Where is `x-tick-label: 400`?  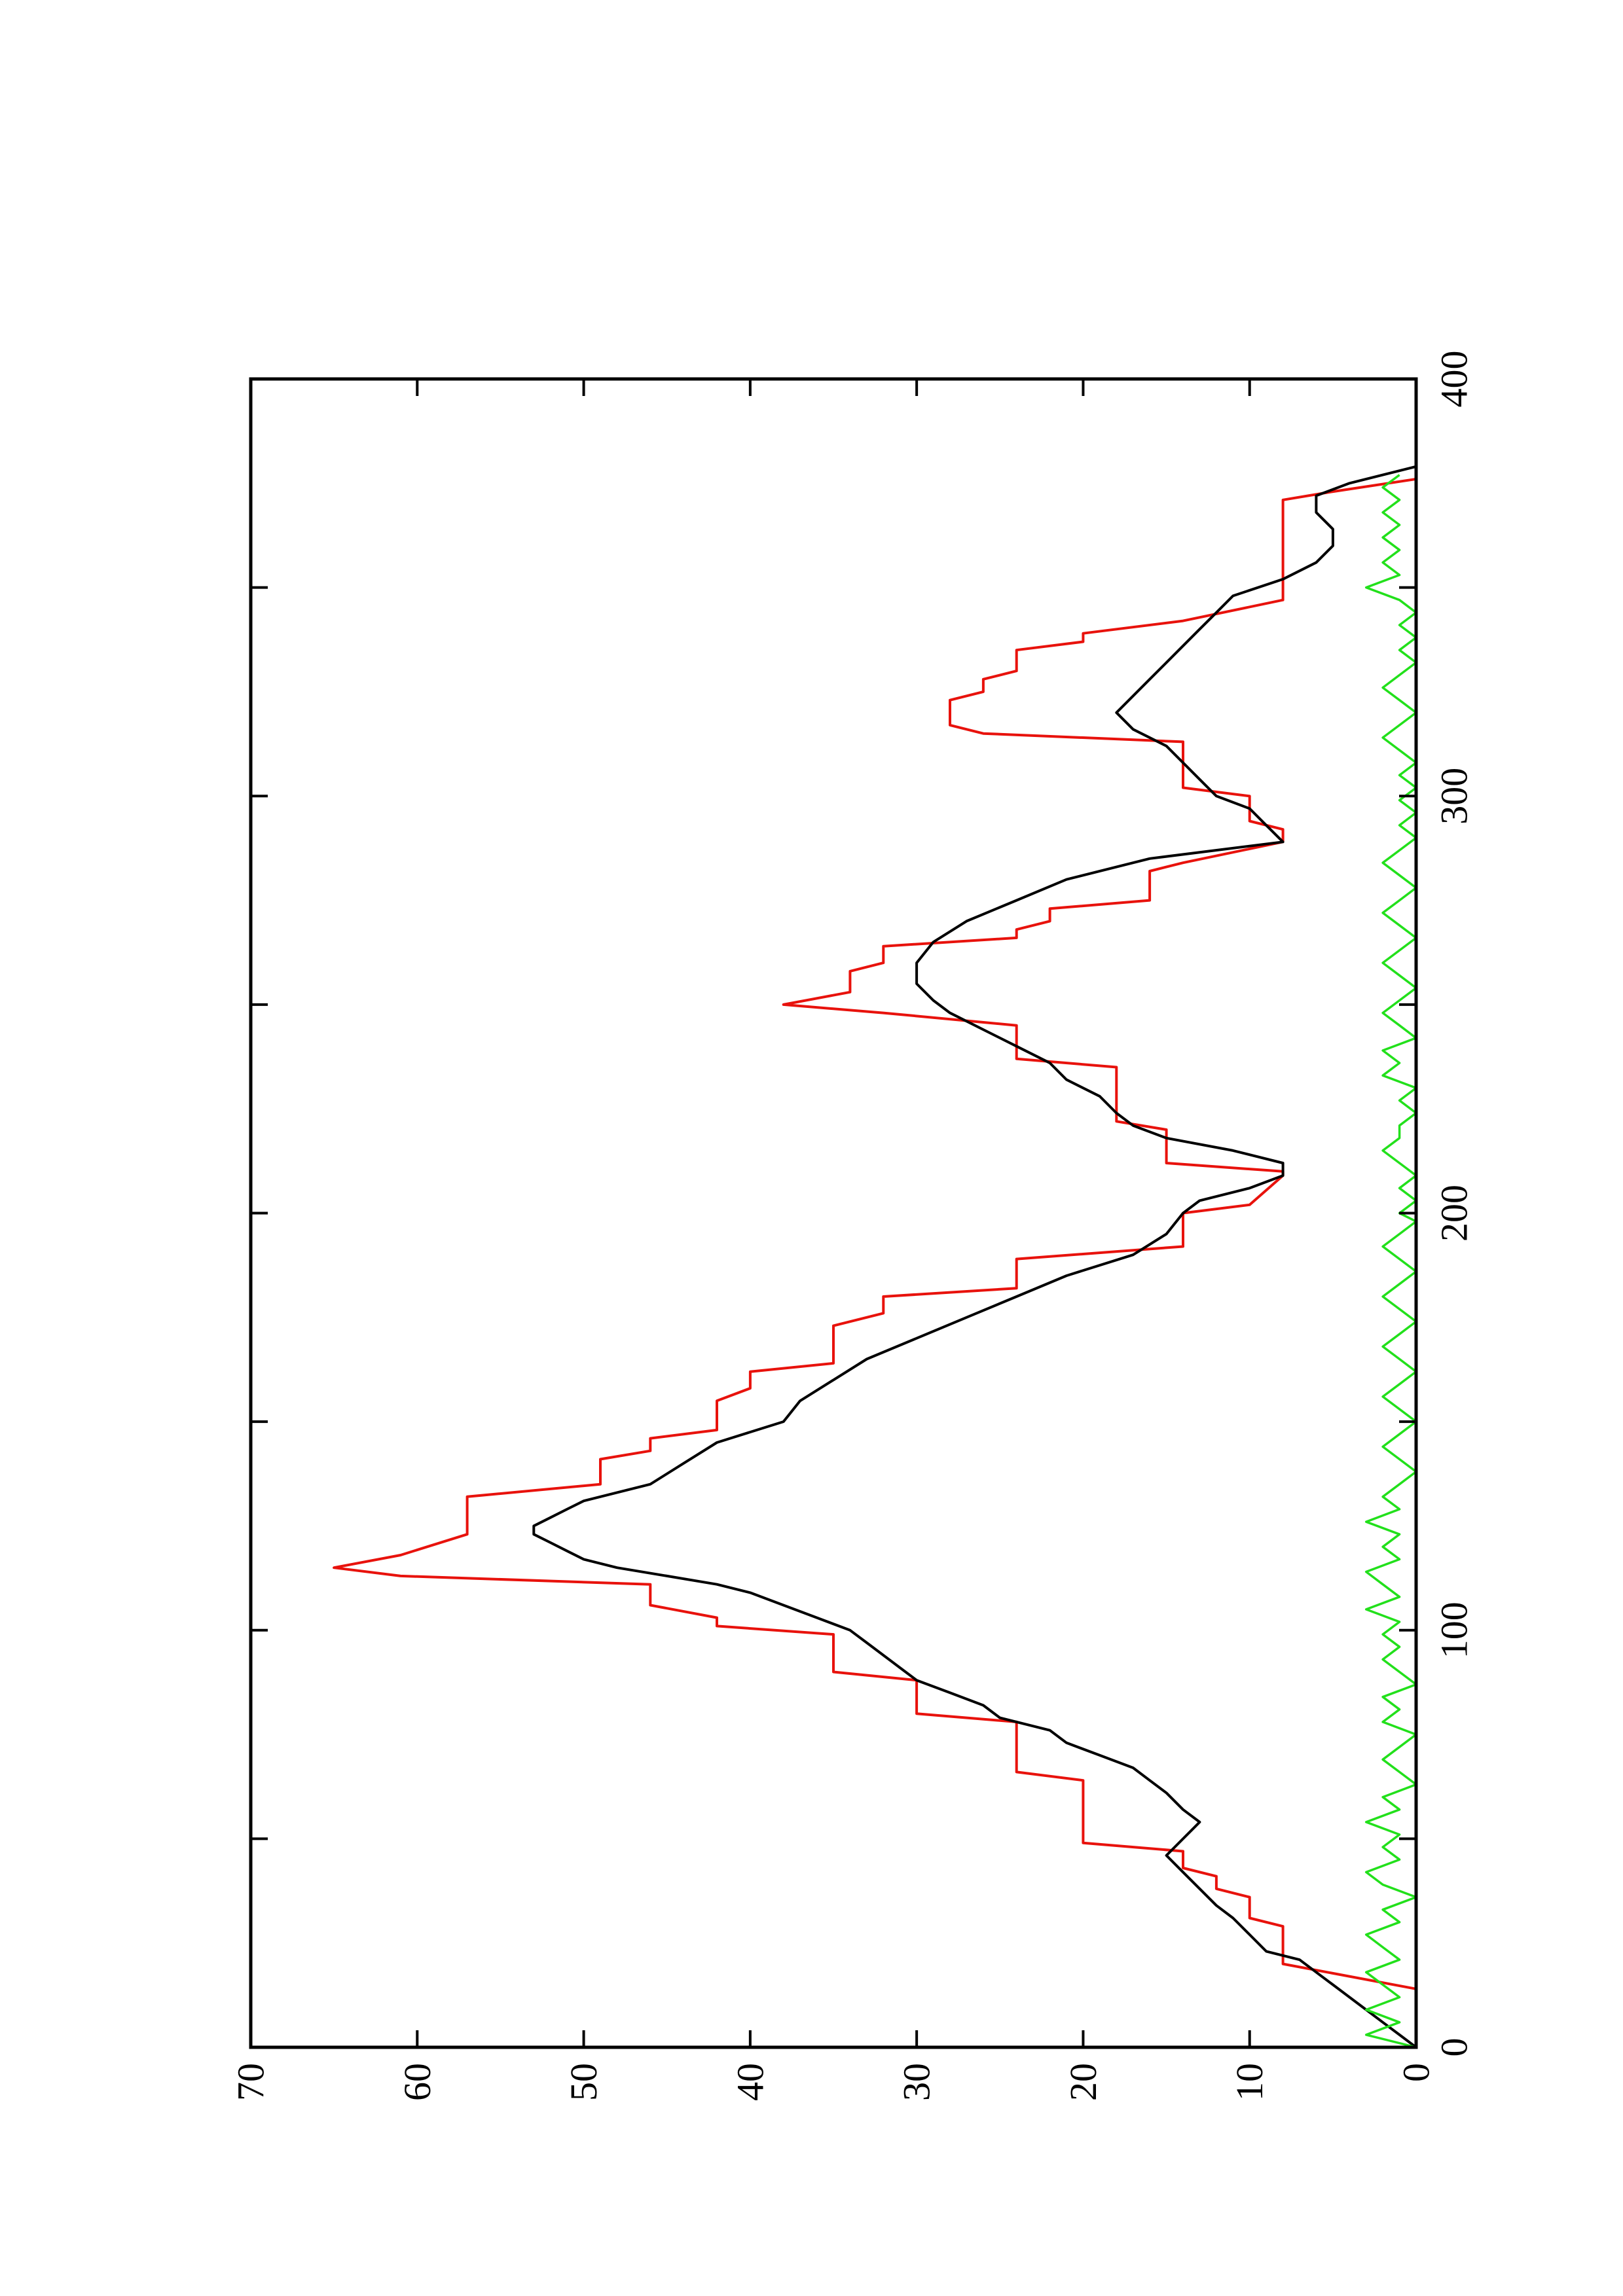 x-tick-label: 400 is located at coordinates (1454, 379).